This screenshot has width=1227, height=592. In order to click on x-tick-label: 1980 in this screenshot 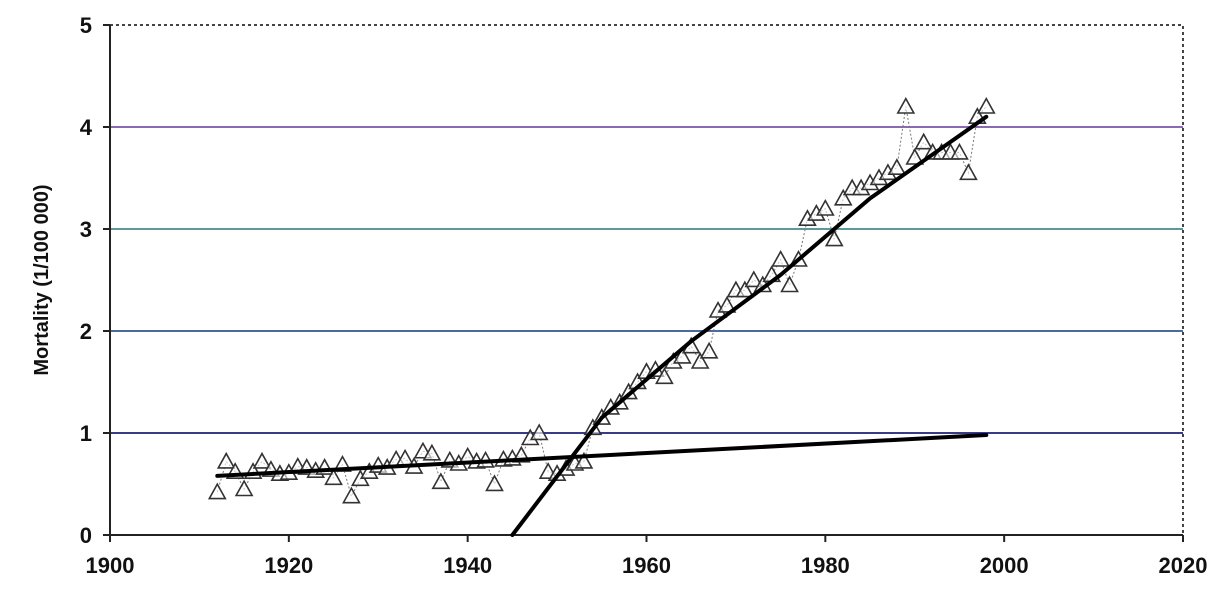, I will do `click(825, 565)`.